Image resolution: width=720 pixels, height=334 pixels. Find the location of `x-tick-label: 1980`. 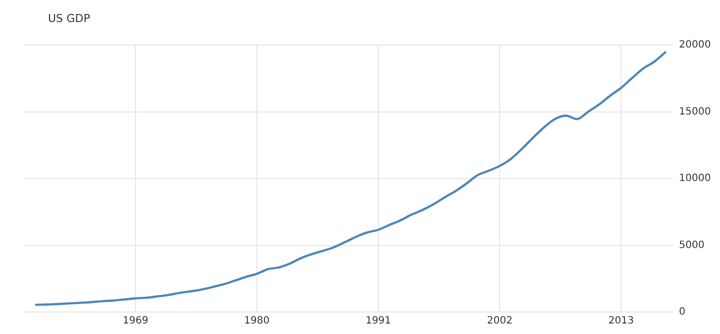

x-tick-label: 1980 is located at coordinates (257, 321).